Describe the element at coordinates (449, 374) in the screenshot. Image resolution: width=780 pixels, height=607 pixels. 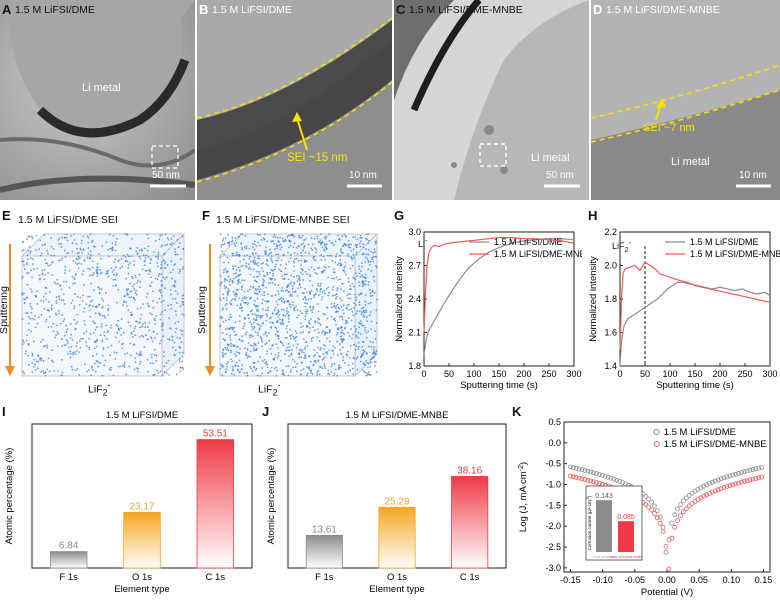
I see `x-tick-label: 50` at that location.